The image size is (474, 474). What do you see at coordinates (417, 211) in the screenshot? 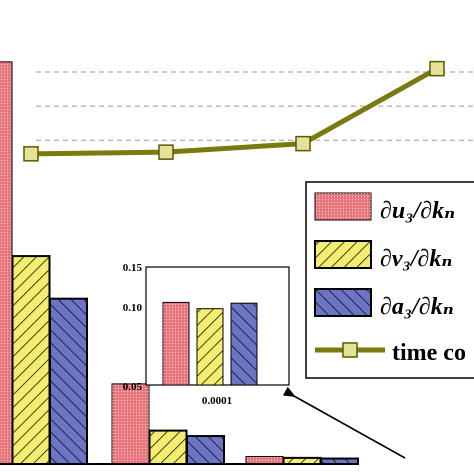
I see `legend-label-u: ∂u₃/∂kₙ` at bounding box center [417, 211].